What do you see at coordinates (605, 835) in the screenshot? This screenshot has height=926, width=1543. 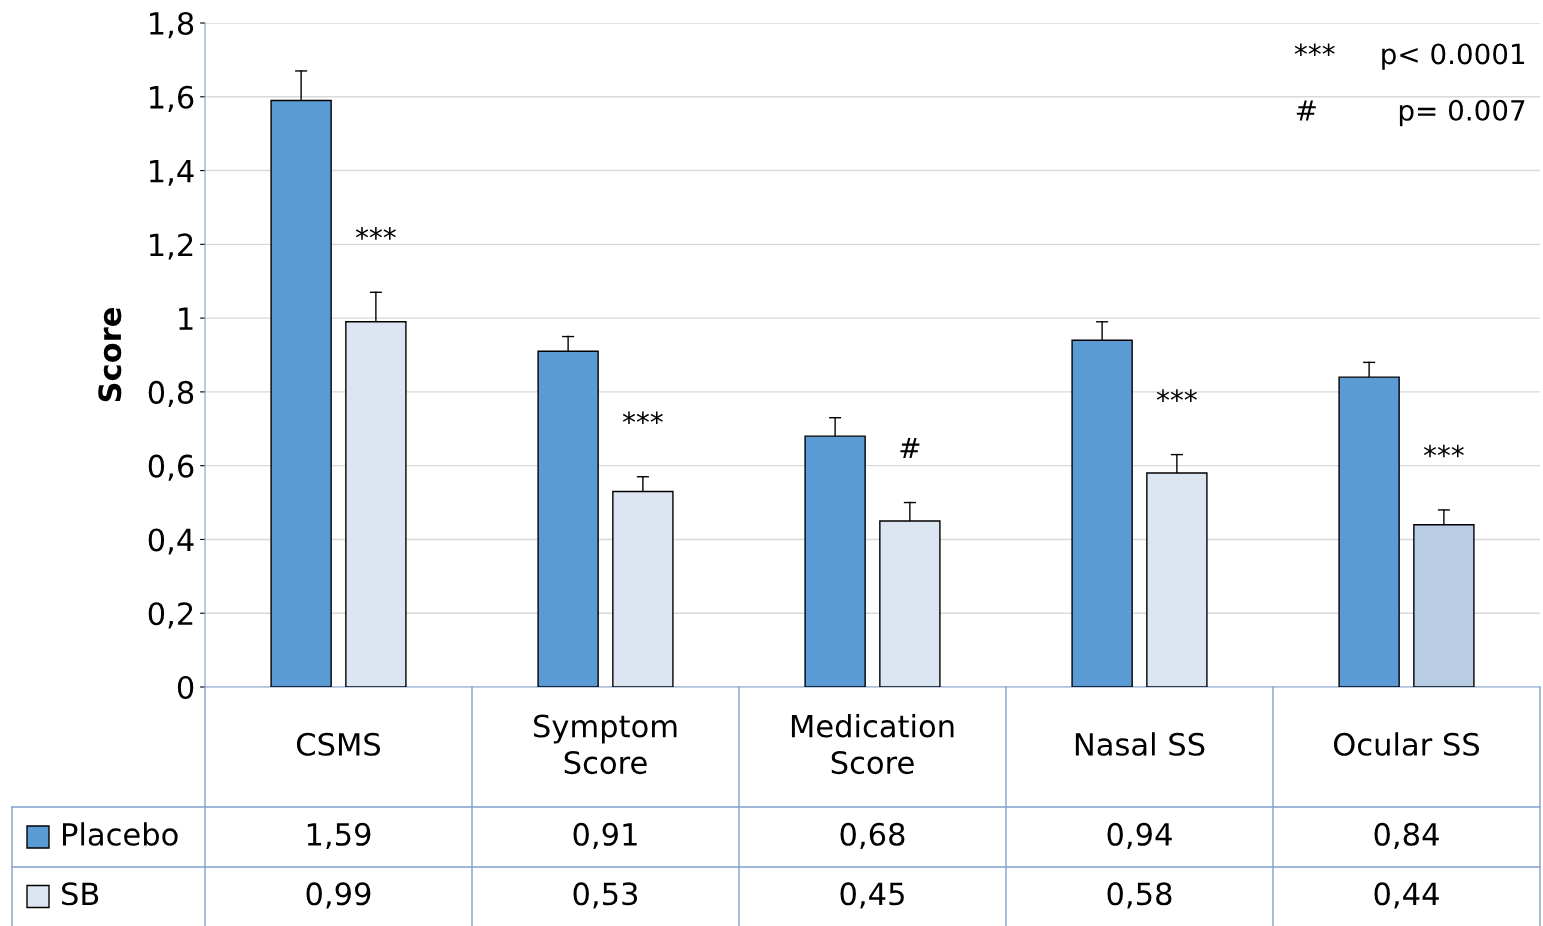 I see `data-label: 0,91` at bounding box center [605, 835].